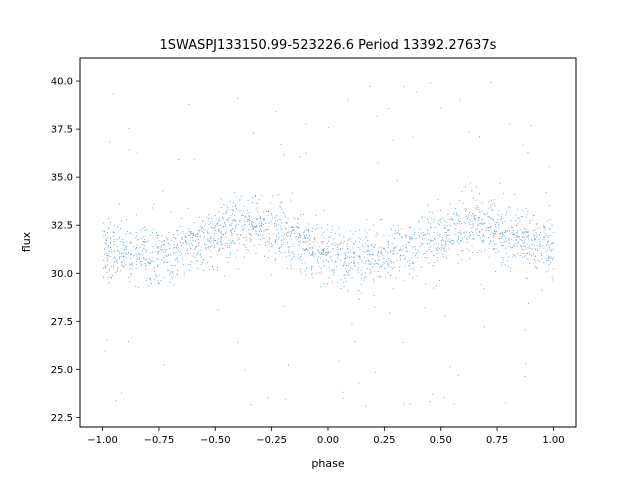 The width and height of the screenshot is (640, 480). Describe the element at coordinates (553, 440) in the screenshot. I see `x-tick-label: 1.00` at that location.